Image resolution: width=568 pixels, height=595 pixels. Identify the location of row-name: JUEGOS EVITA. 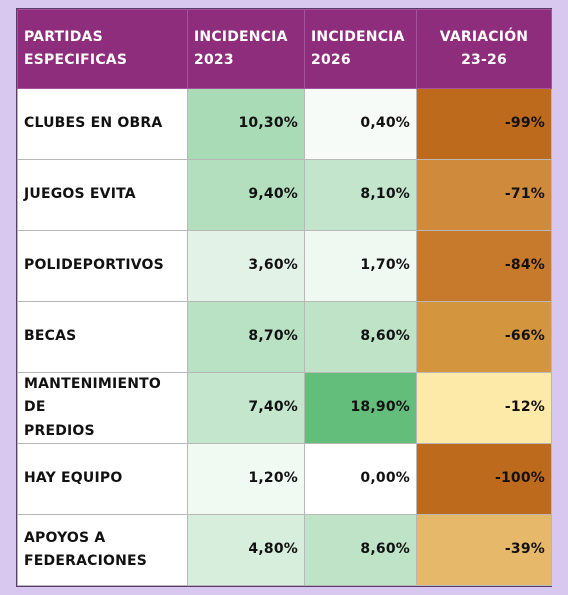
(102, 195).